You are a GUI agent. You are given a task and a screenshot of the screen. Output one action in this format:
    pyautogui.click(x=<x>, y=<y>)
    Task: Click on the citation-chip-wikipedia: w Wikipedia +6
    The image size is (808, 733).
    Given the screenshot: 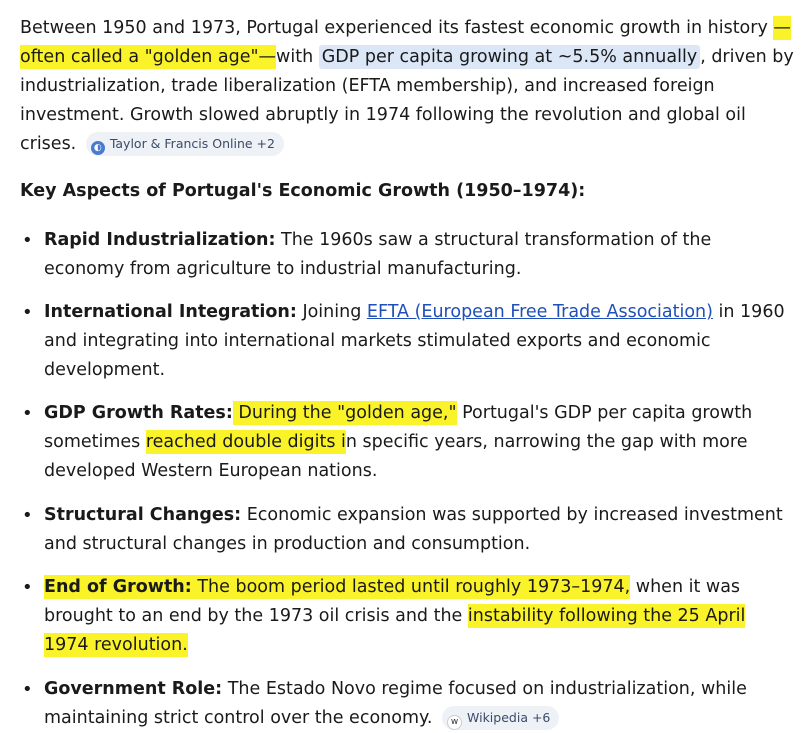 What is the action you would take?
    pyautogui.click(x=501, y=718)
    